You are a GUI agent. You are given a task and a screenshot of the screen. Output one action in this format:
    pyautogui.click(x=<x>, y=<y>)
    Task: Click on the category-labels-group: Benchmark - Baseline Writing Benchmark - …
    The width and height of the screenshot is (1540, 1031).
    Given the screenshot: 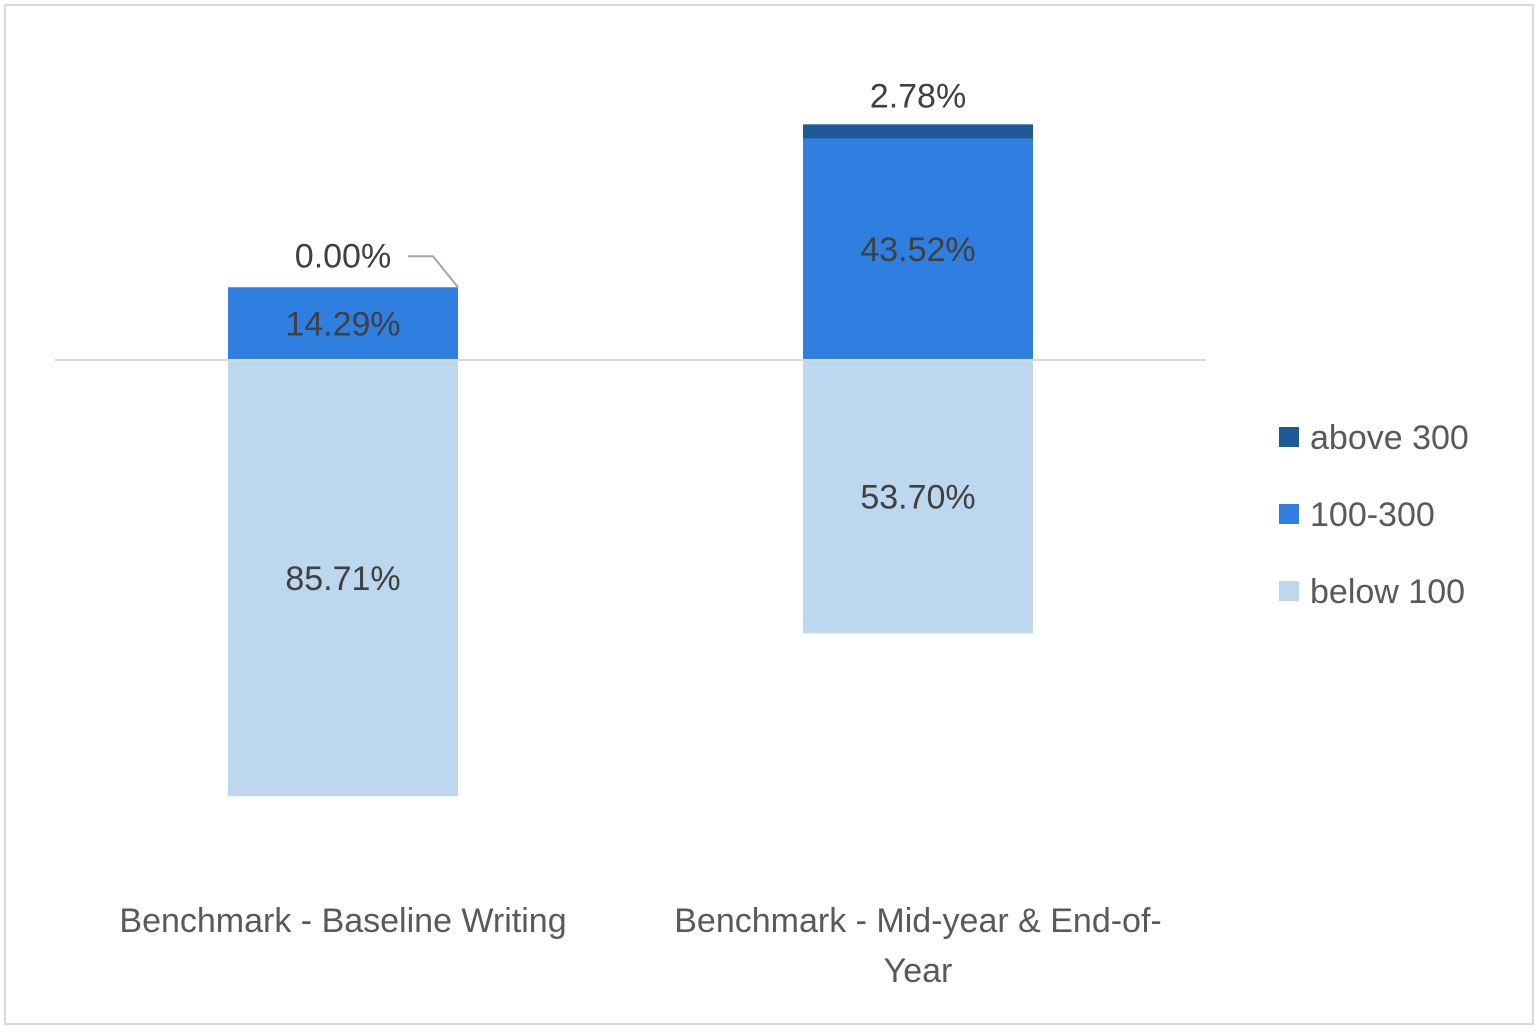 What is the action you would take?
    pyautogui.click(x=640, y=946)
    